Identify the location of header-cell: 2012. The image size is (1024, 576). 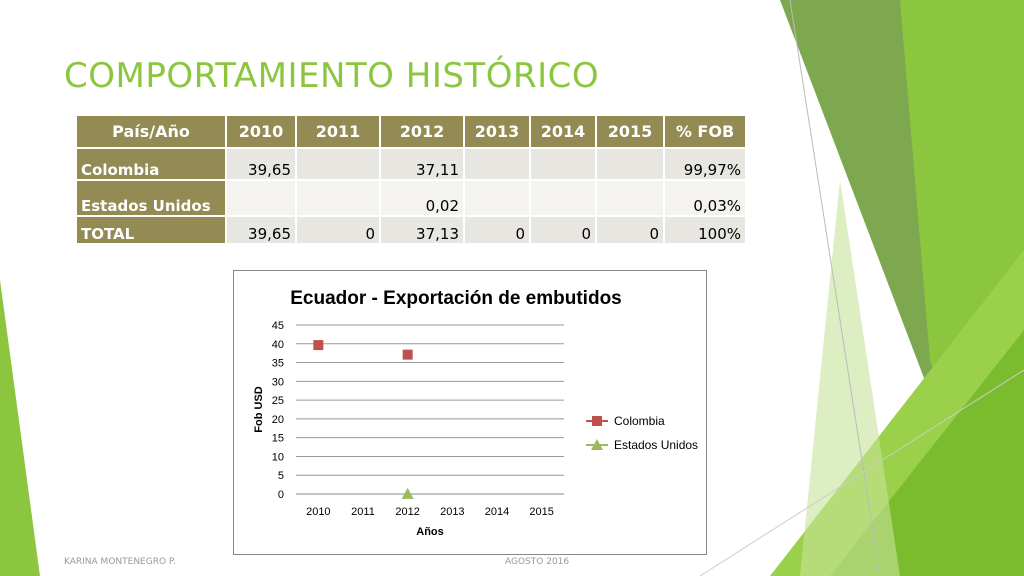
(422, 131).